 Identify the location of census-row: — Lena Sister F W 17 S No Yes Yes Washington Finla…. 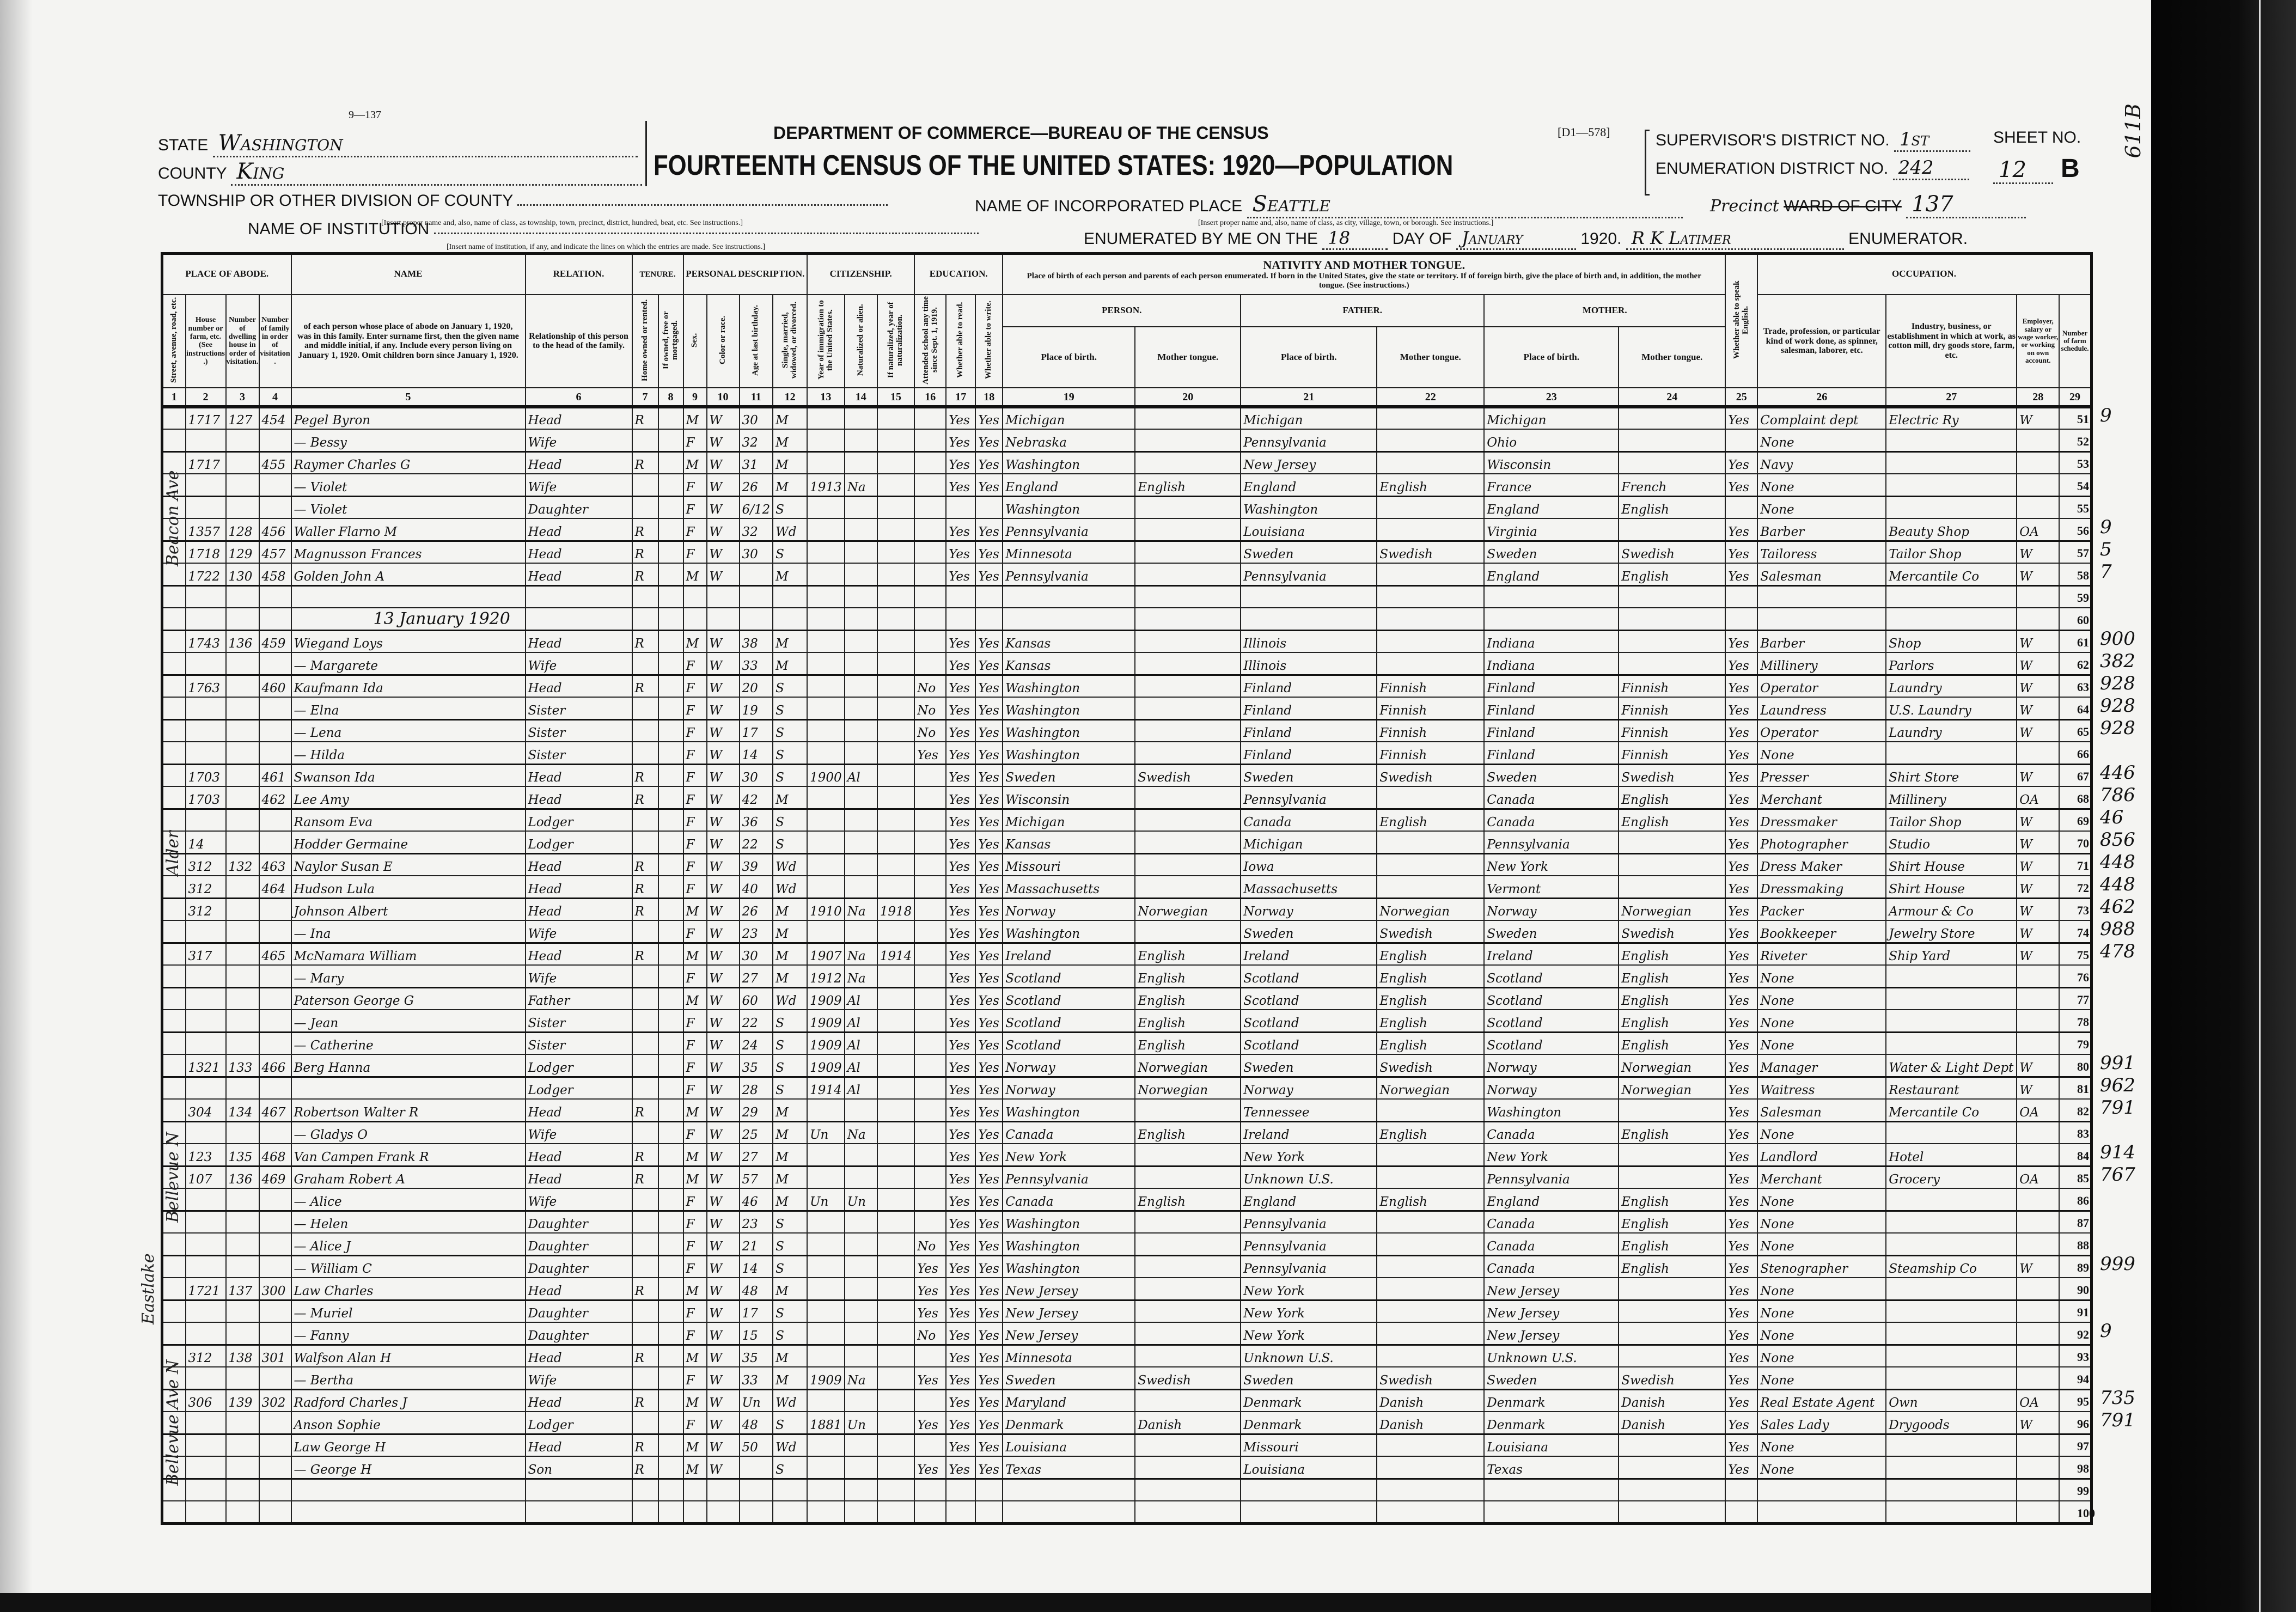
(1126, 731).